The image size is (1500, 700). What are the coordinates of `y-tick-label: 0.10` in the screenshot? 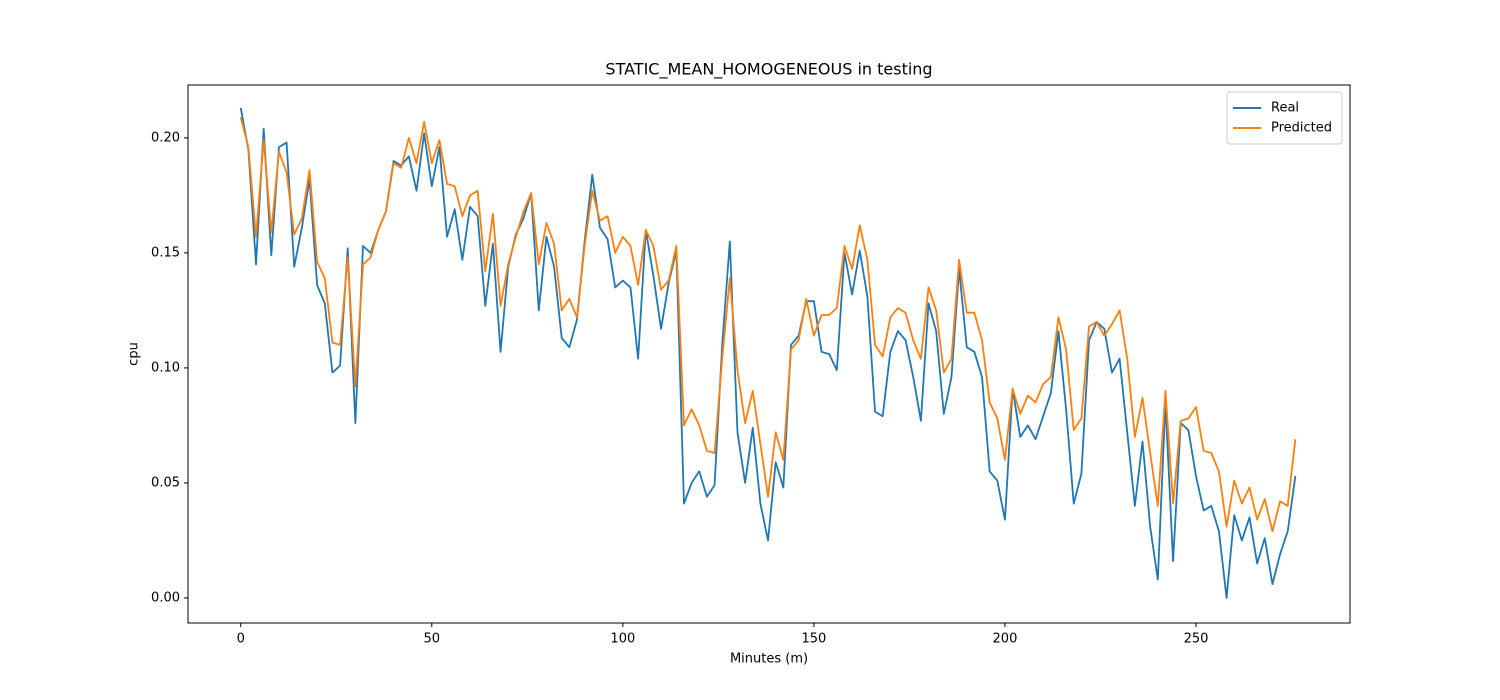 It's located at (165, 367).